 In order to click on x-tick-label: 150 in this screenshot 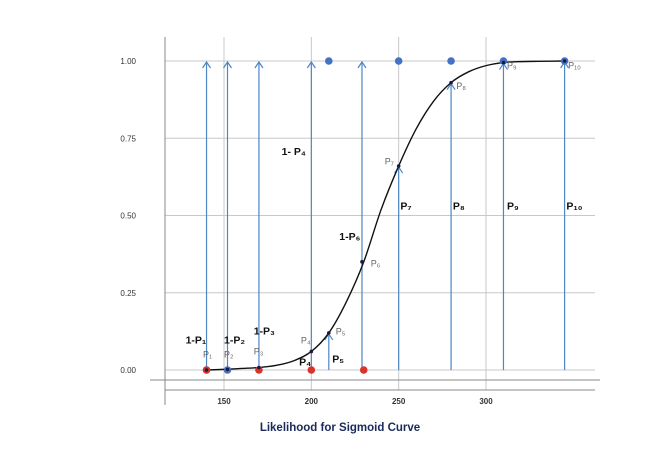, I will do `click(224, 401)`.